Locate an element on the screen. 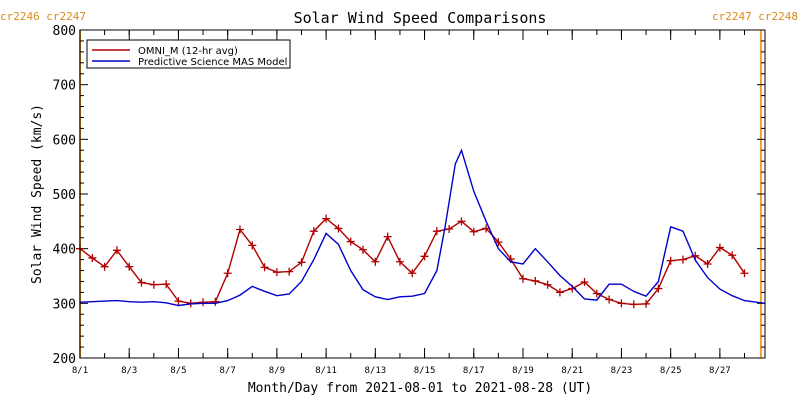 The image size is (800, 400). x-tick-label: 8/9 is located at coordinates (277, 371).